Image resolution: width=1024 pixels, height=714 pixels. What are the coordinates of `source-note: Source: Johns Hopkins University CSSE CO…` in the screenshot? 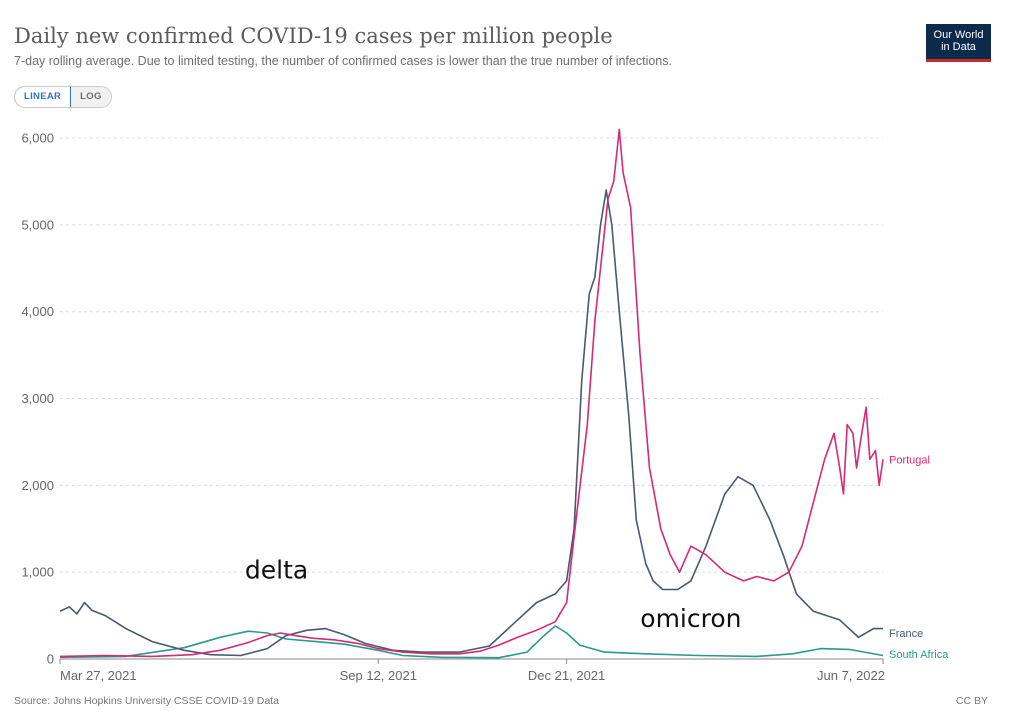 It's located at (146, 701).